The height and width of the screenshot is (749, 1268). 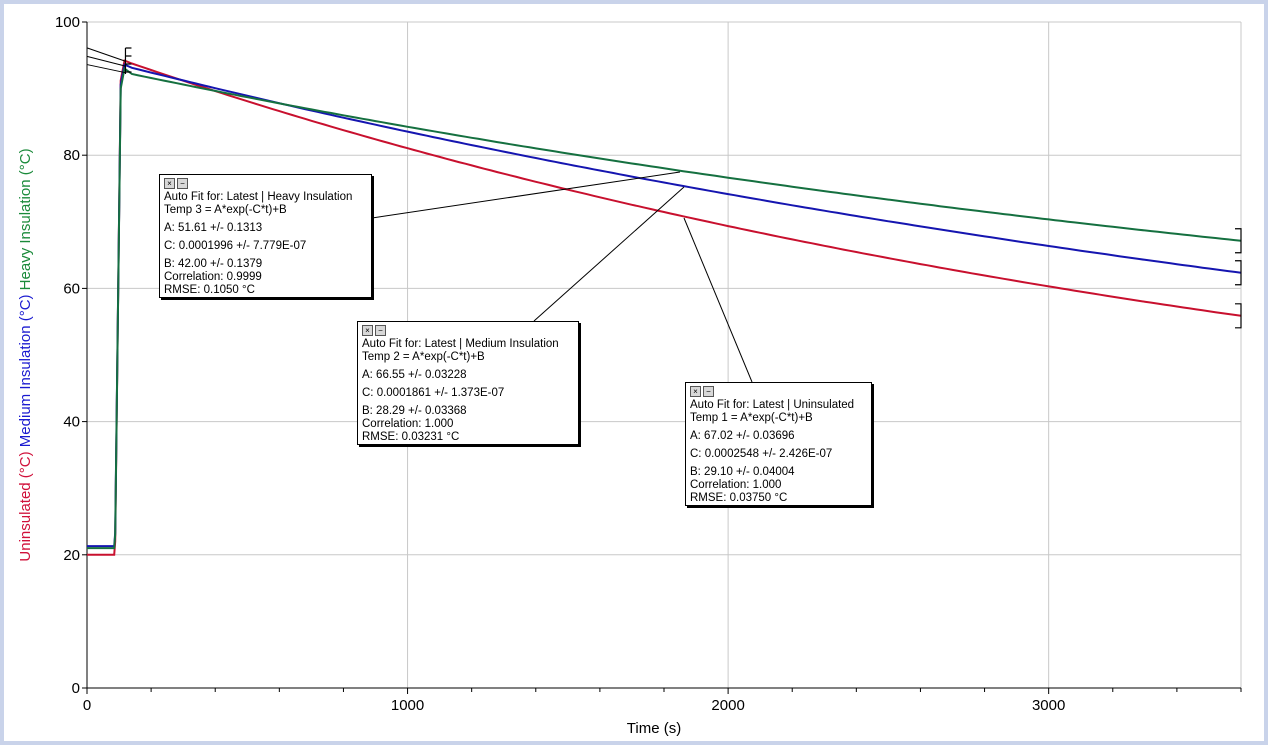 What do you see at coordinates (411, 437) in the screenshot?
I see `fit-rmse: RMSE: 0.03231 °C` at bounding box center [411, 437].